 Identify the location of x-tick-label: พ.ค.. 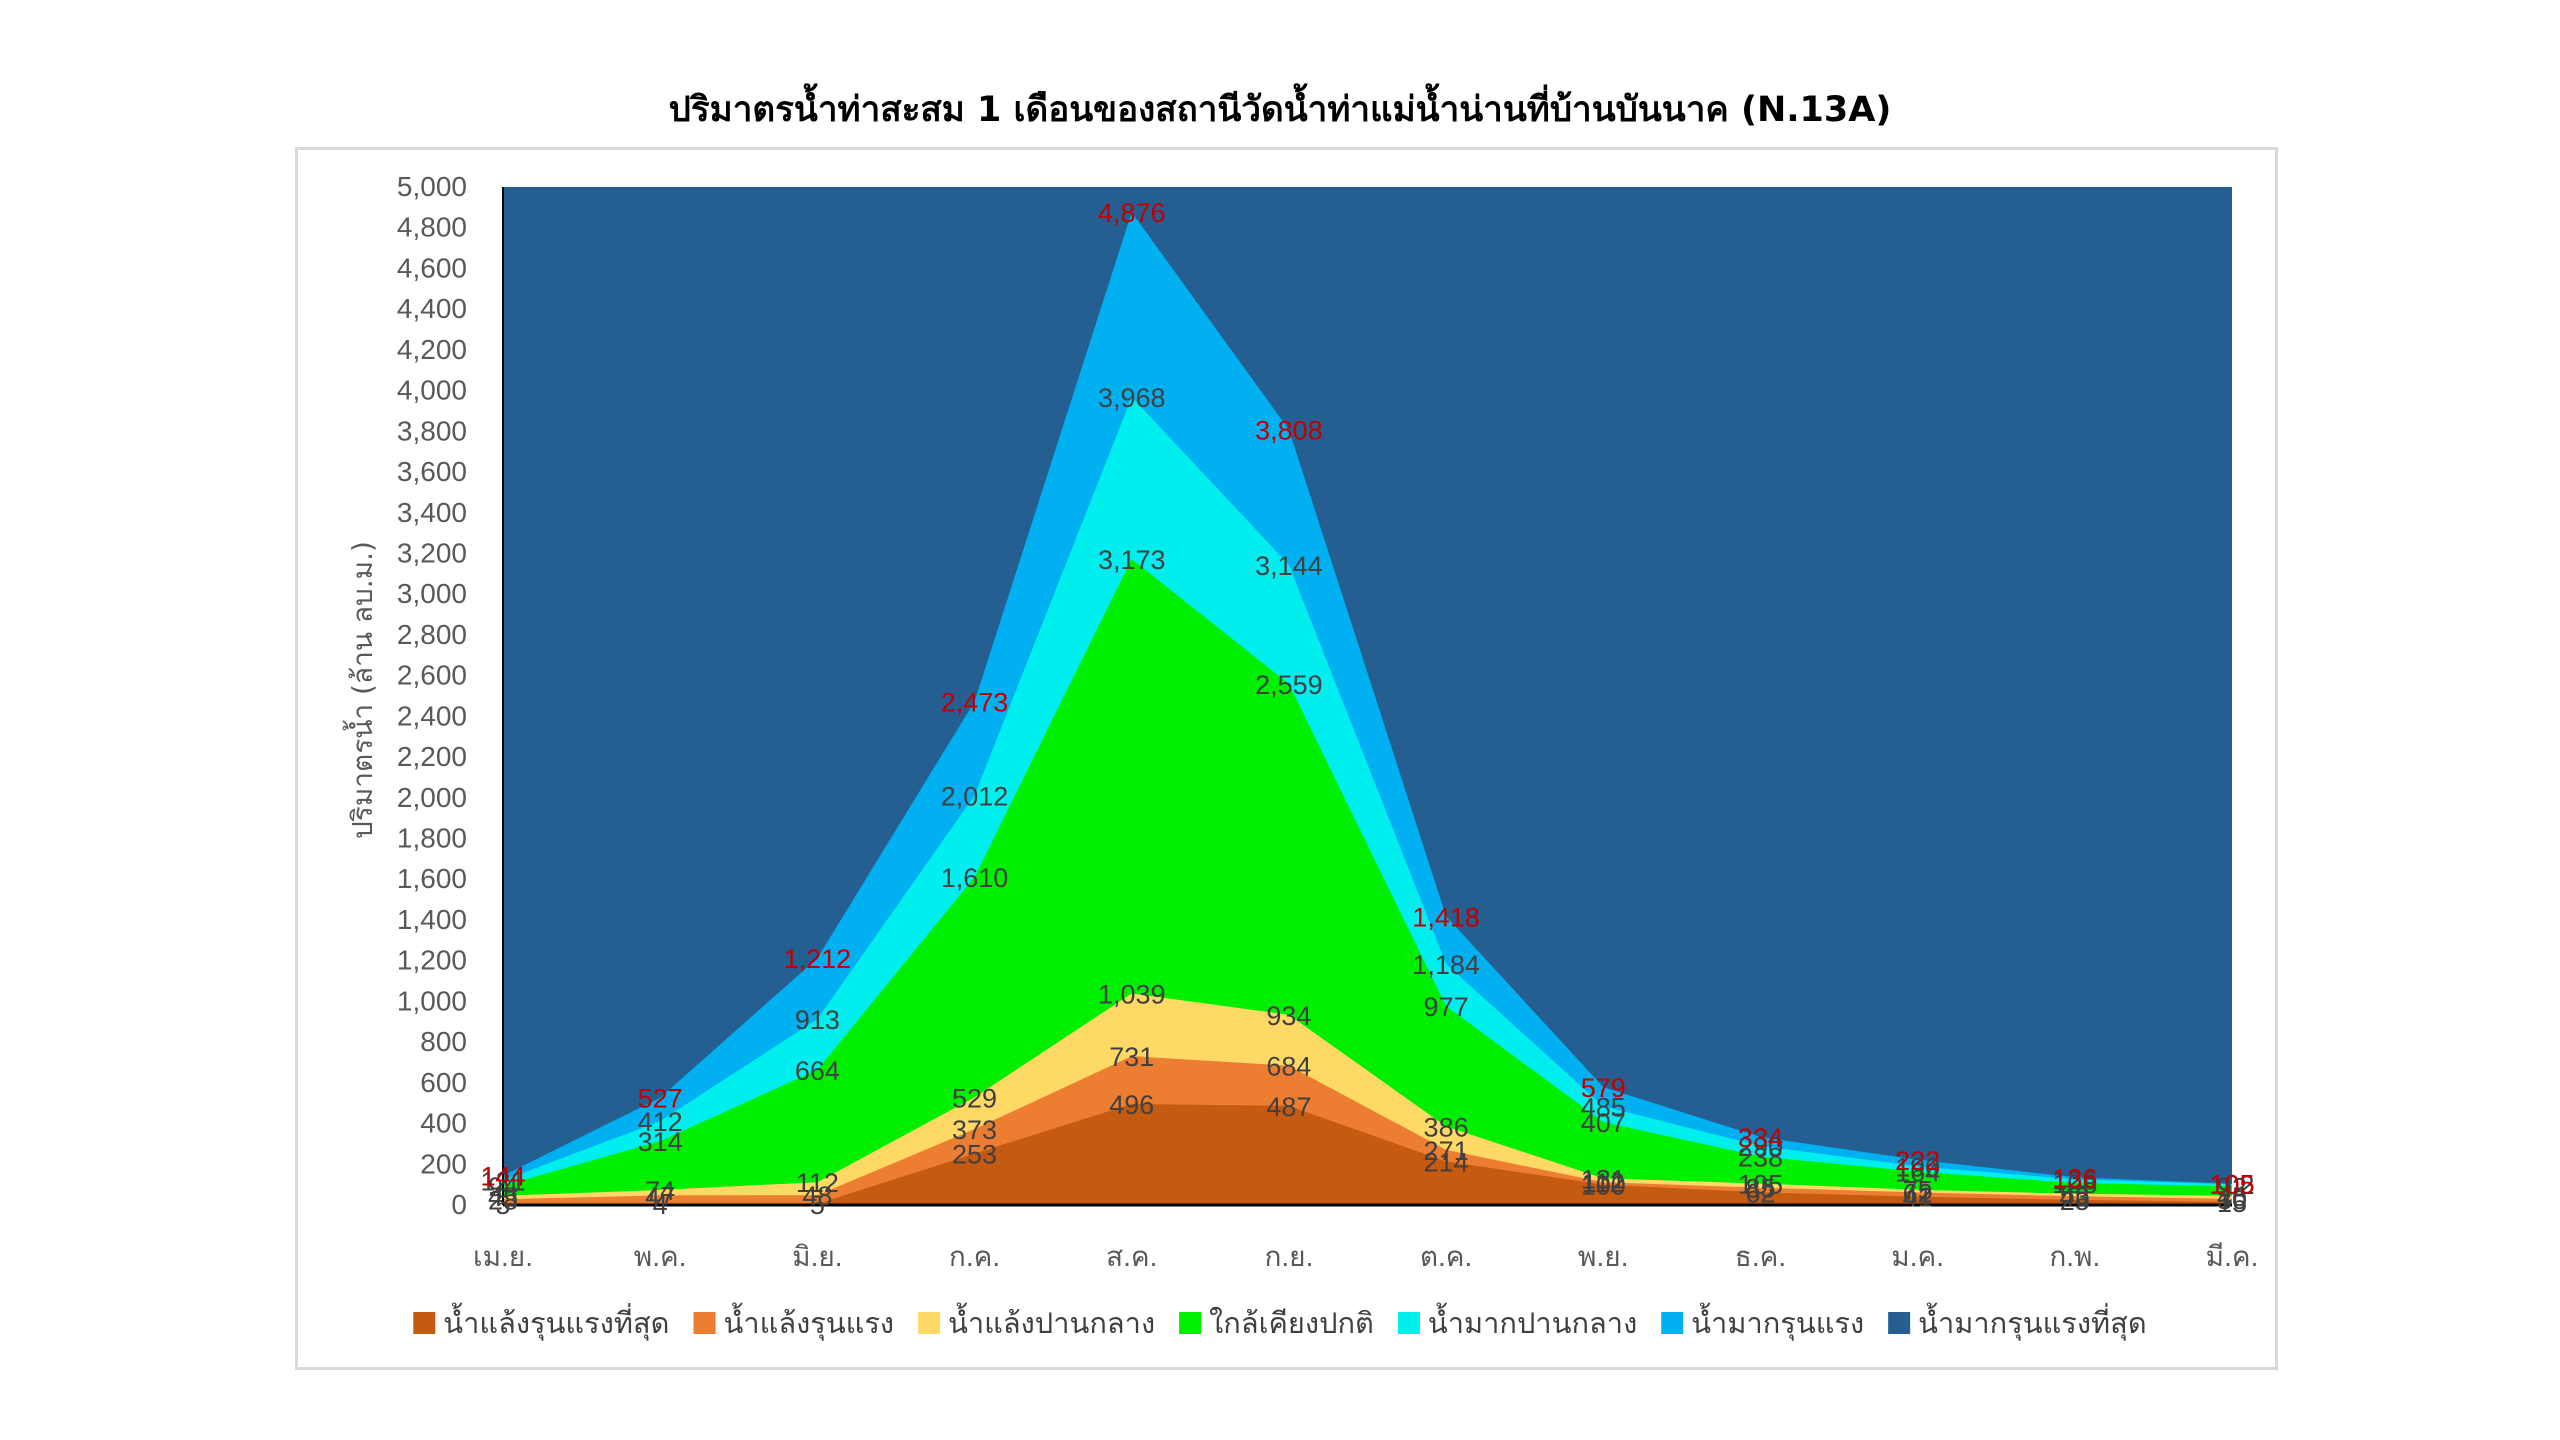
(660, 1256).